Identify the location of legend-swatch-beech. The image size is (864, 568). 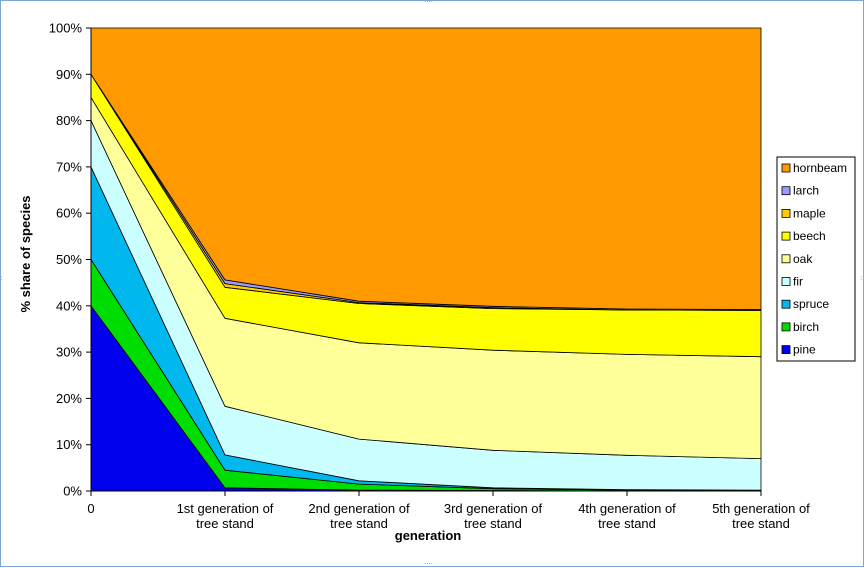
(786, 236).